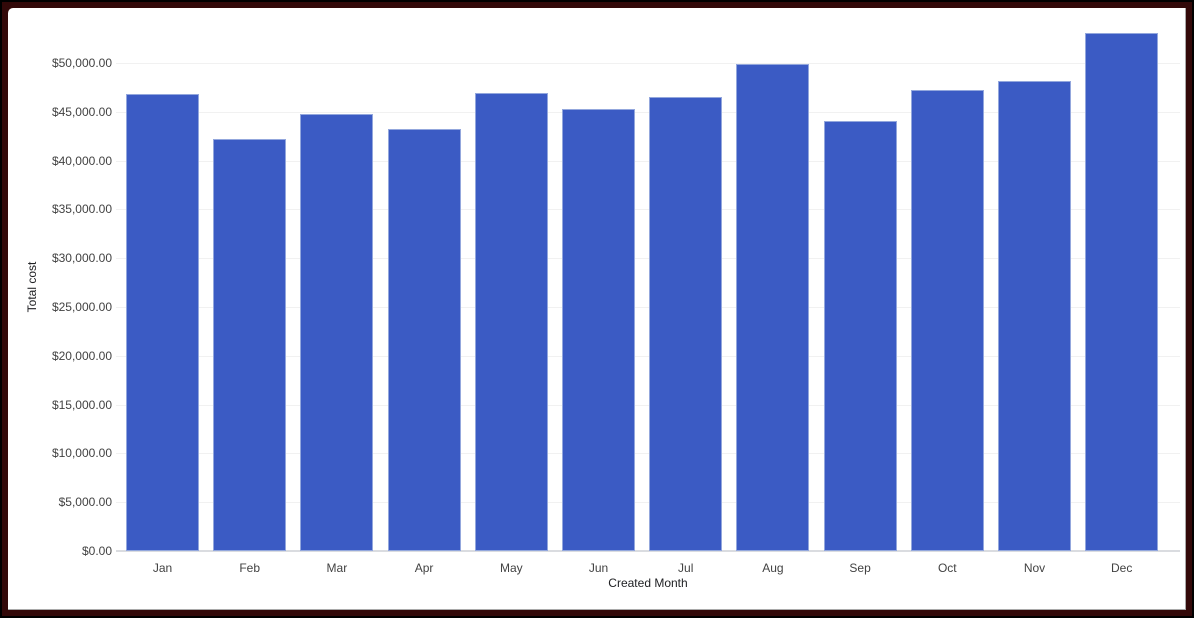 Image resolution: width=1194 pixels, height=618 pixels. What do you see at coordinates (81, 404) in the screenshot?
I see `y-tick-label: $15,000.00` at bounding box center [81, 404].